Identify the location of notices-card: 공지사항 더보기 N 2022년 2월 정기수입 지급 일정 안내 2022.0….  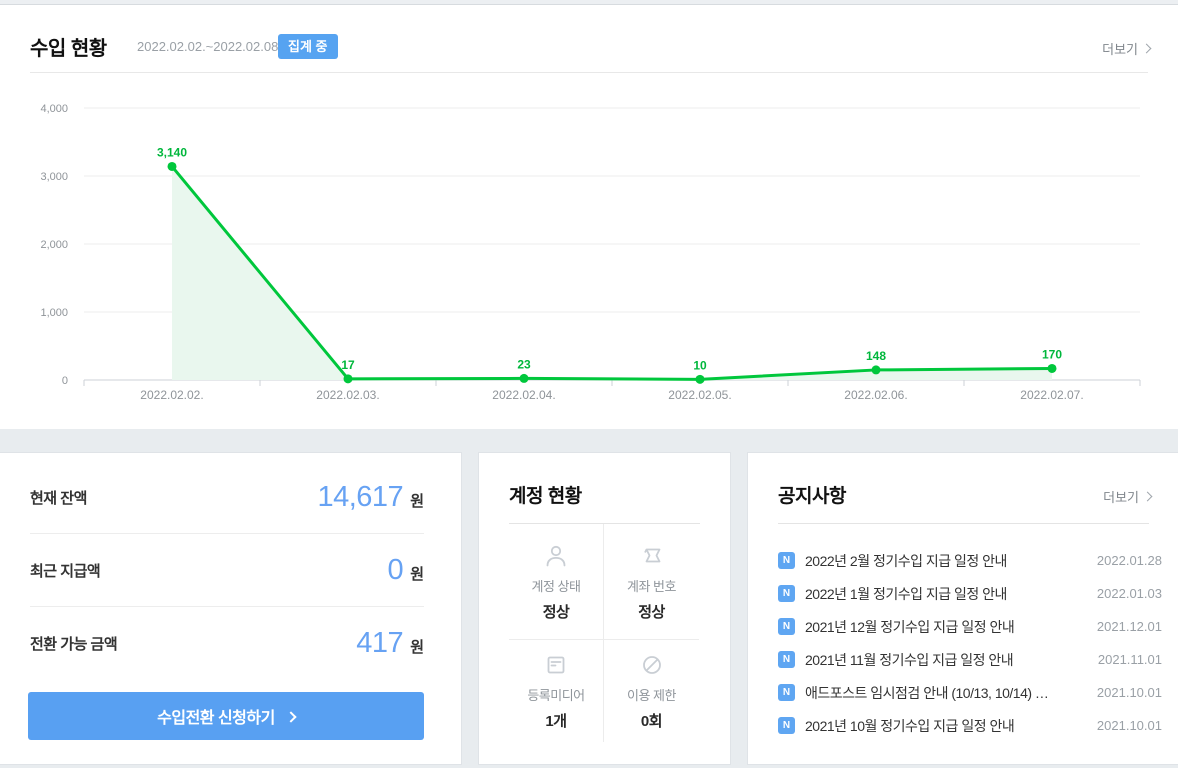
(962, 608).